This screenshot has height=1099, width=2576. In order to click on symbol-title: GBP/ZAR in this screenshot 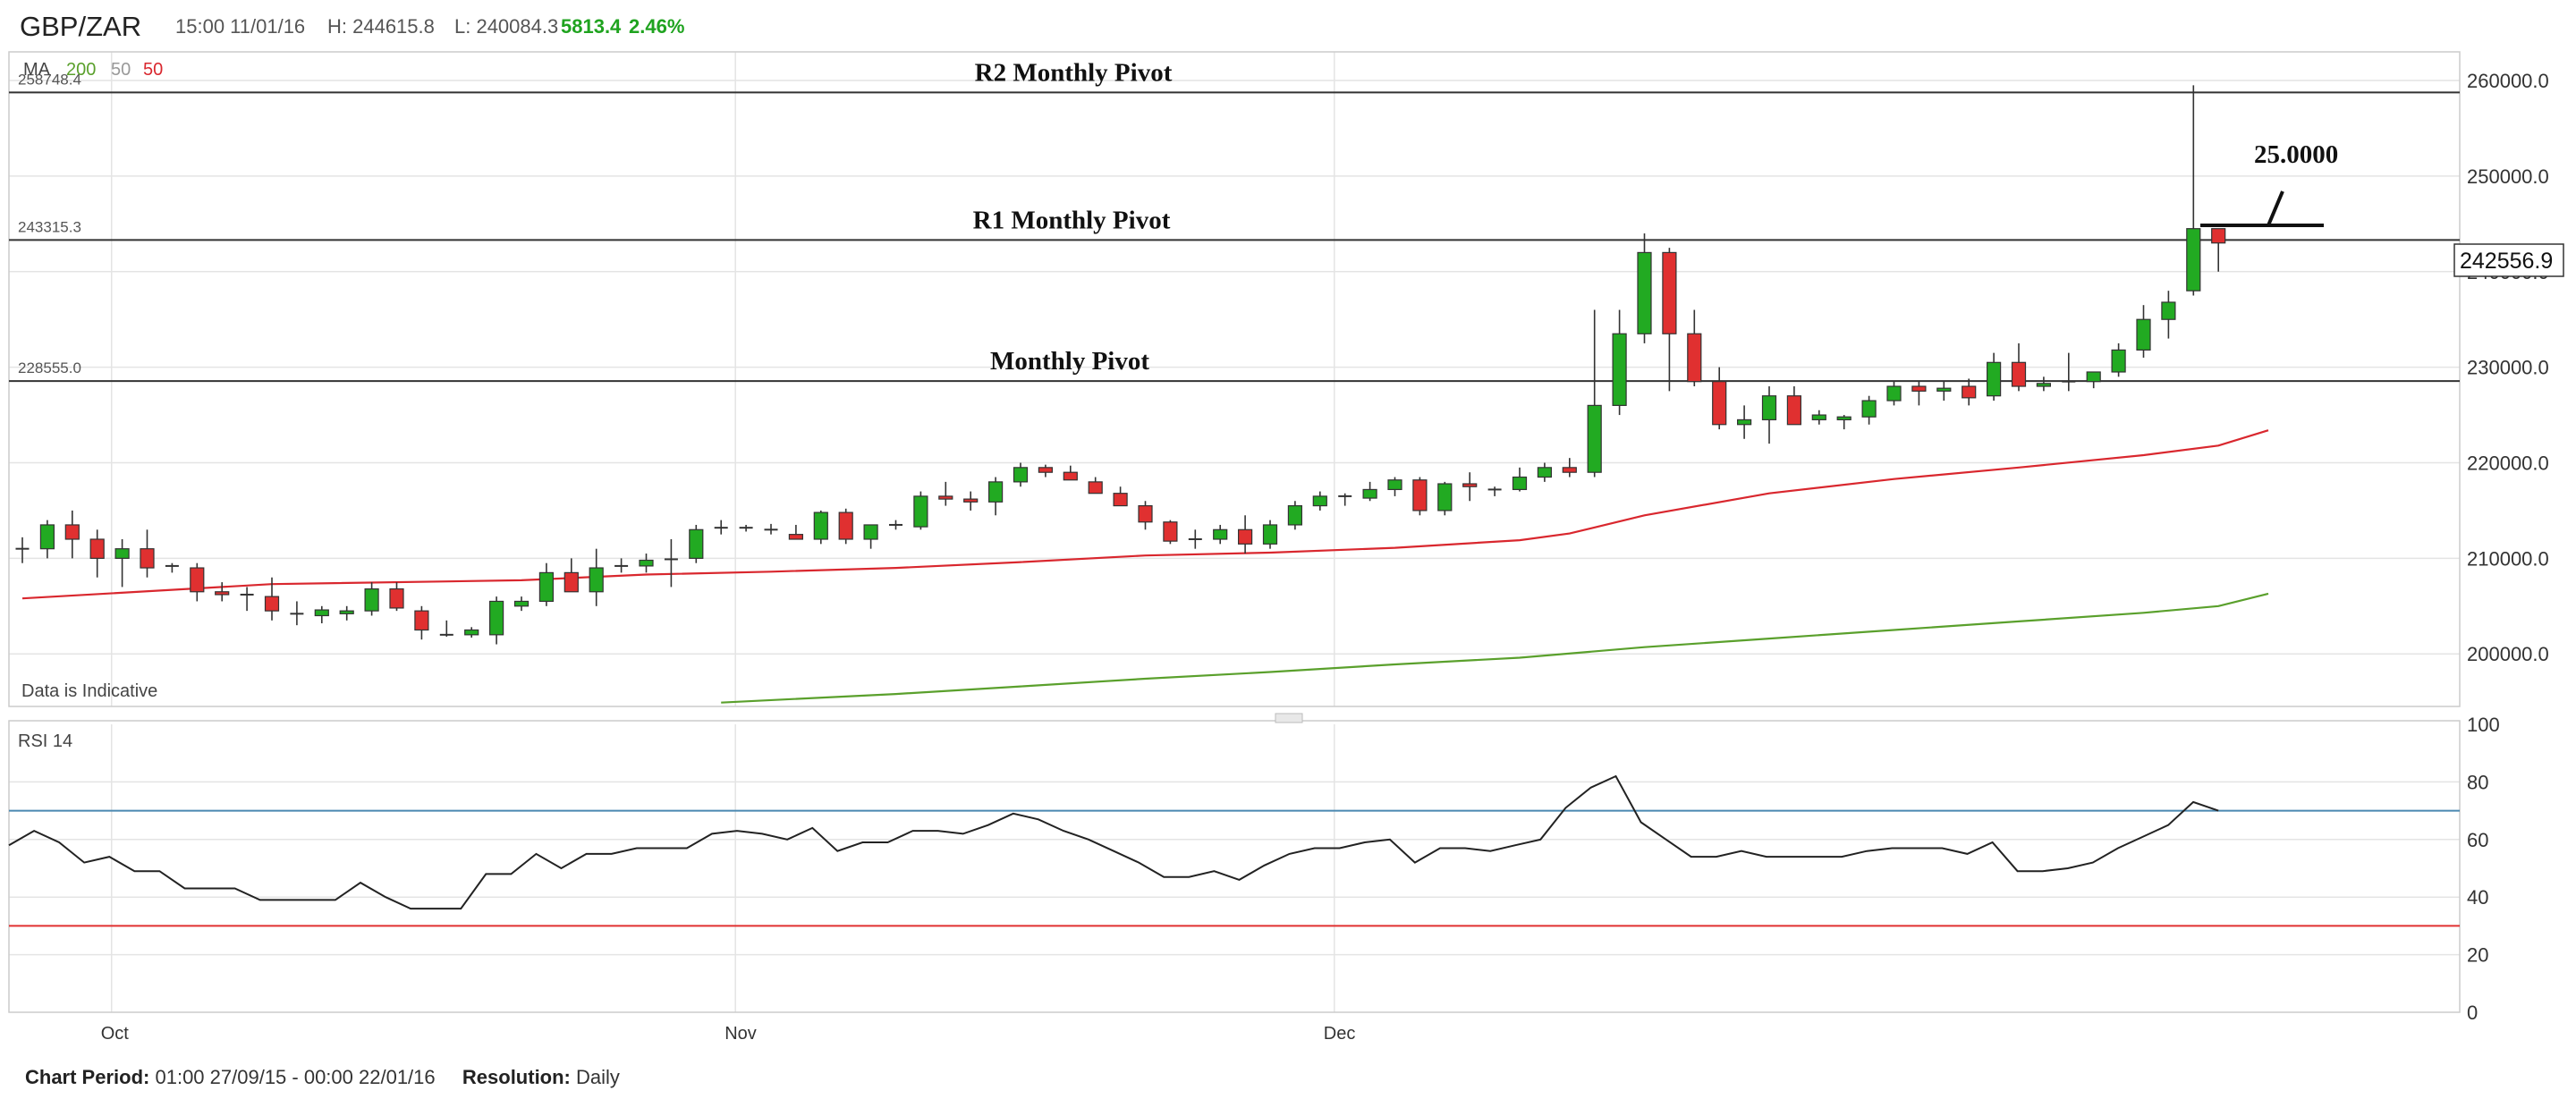, I will do `click(81, 26)`.